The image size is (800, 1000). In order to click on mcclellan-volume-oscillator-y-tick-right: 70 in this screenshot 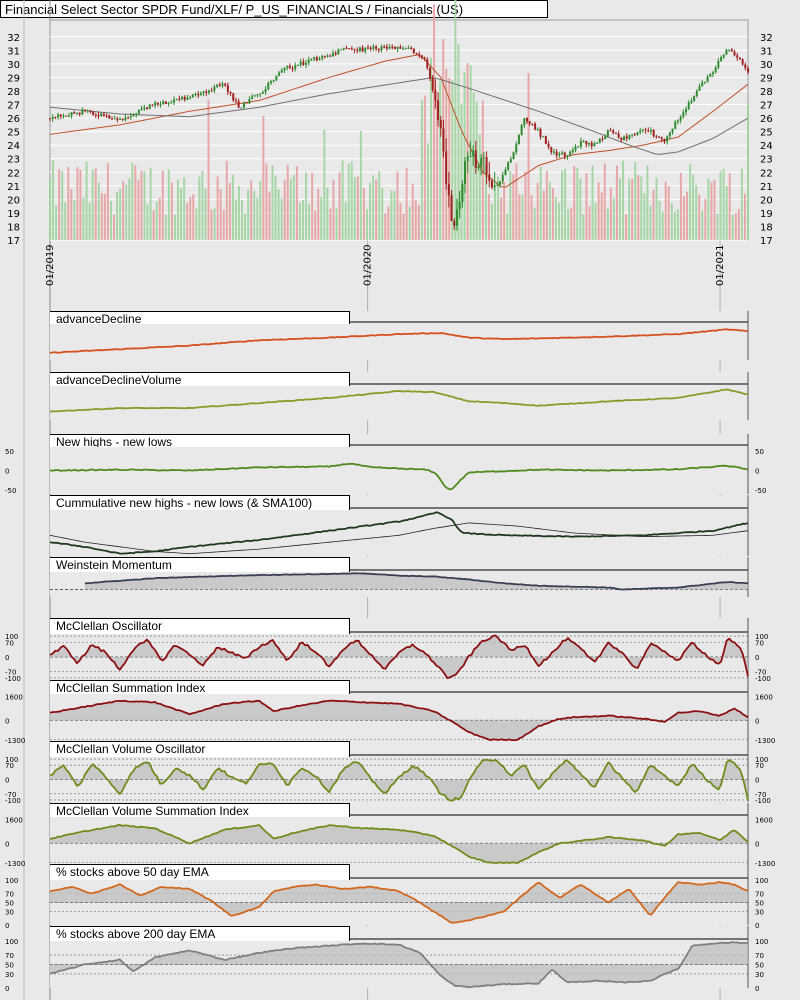, I will do `click(759, 766)`.